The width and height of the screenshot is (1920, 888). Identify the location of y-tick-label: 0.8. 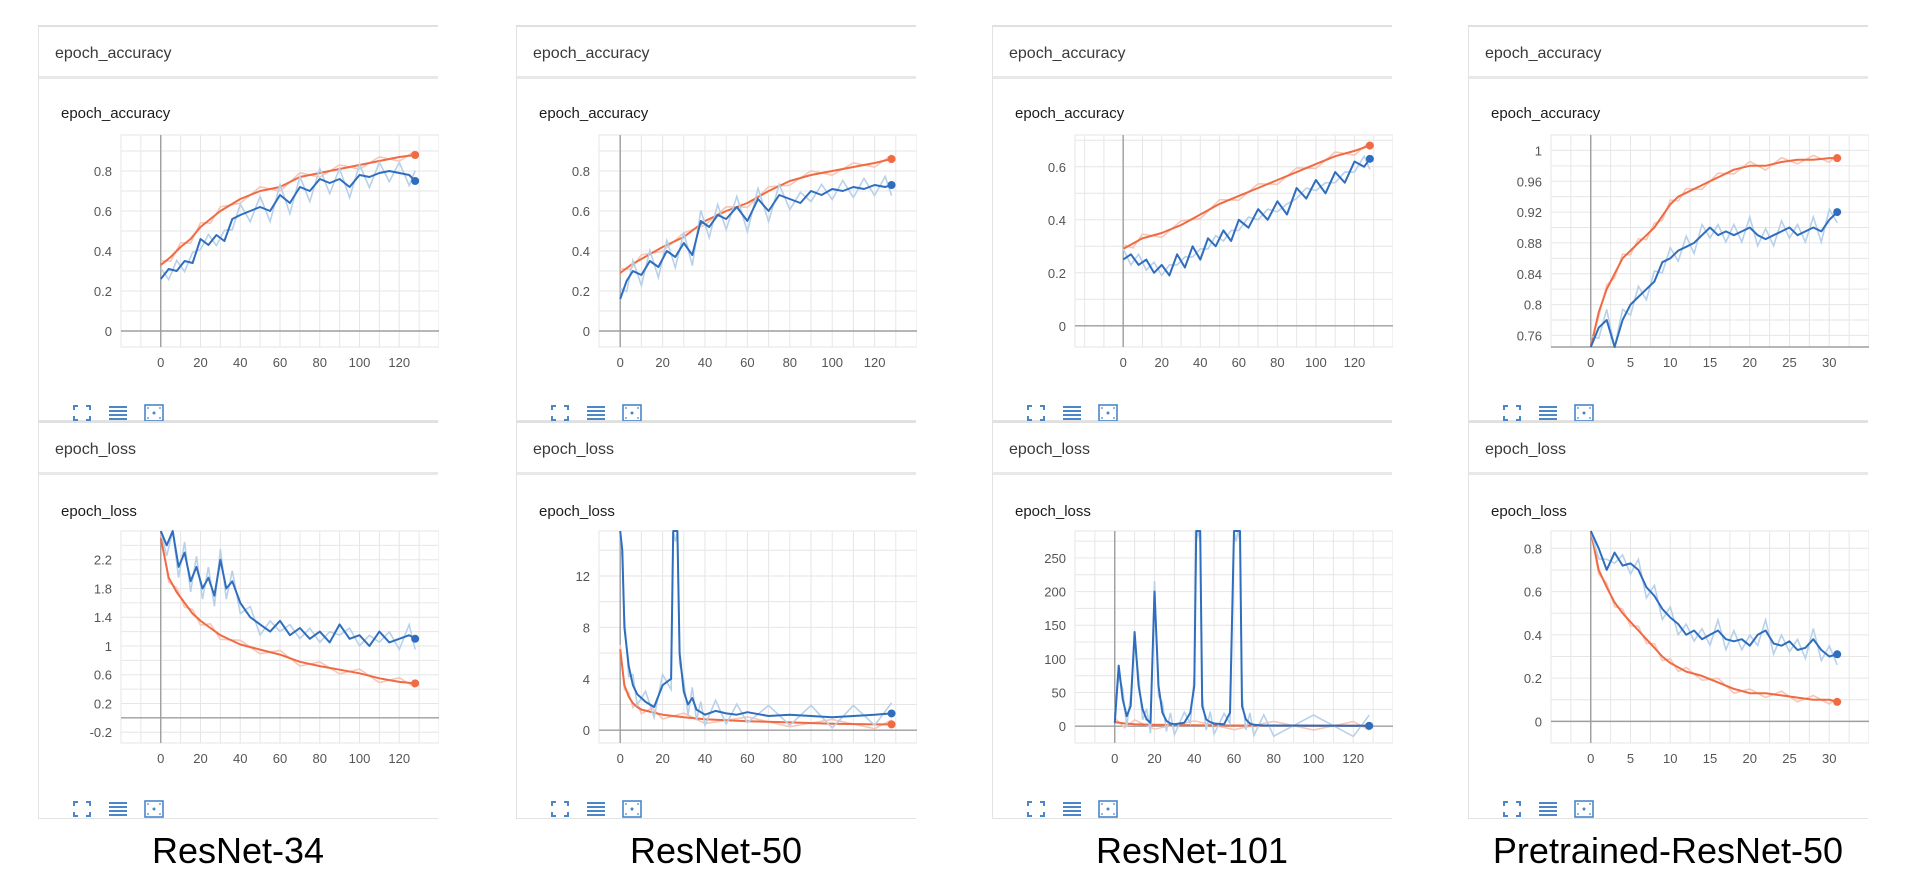
(1533, 548).